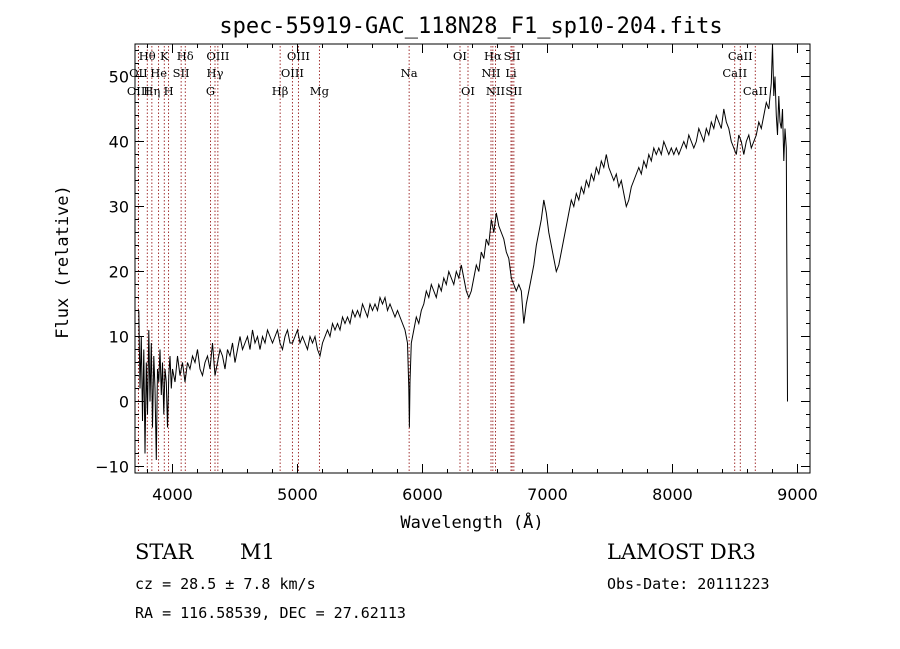 The width and height of the screenshot is (900, 649). Describe the element at coordinates (225, 584) in the screenshot. I see `redshift-cz: cz = 28.5 ± 7.8 km/s` at that location.